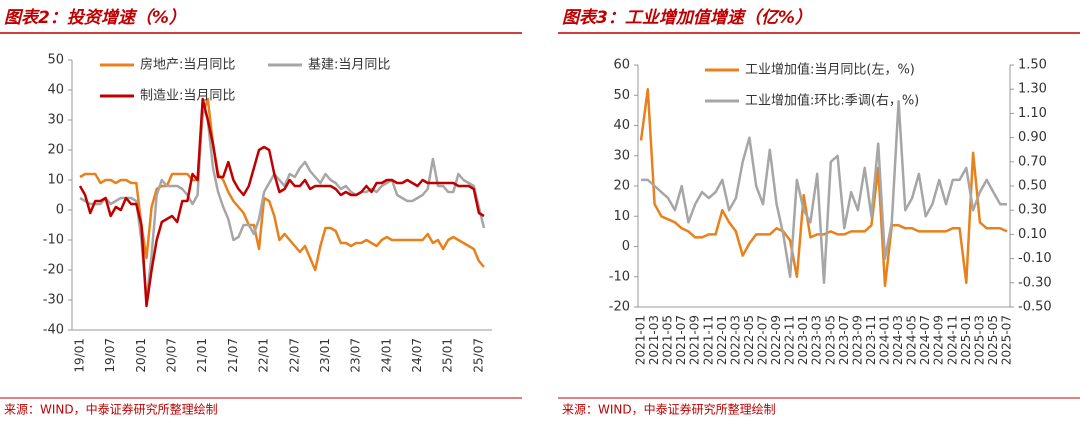 This screenshot has width=1080, height=424. What do you see at coordinates (1032, 113) in the screenshot?
I see `y2-tick-label: 1.10` at bounding box center [1032, 113].